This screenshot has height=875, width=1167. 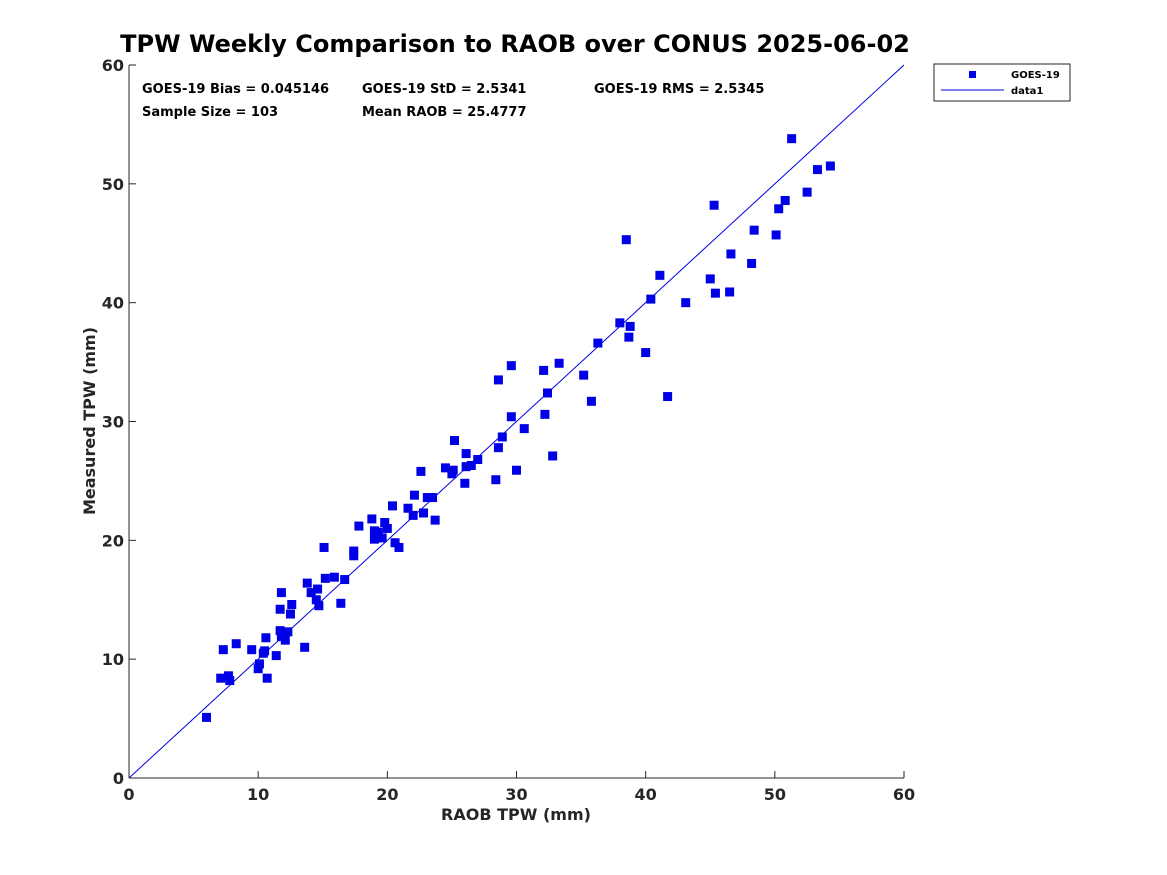 What do you see at coordinates (679, 89) in the screenshot?
I see `stat-rms: GOES-19 RMS = 2.5345` at bounding box center [679, 89].